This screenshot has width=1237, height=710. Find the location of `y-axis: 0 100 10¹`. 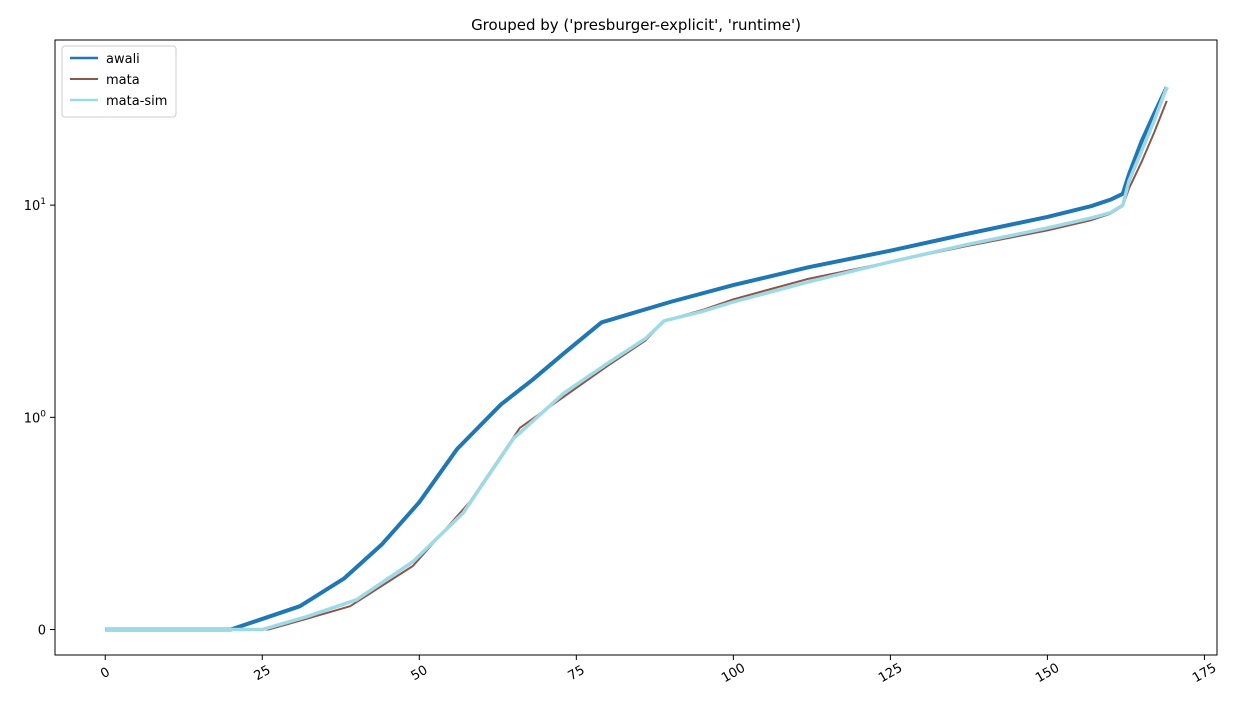

y-axis: 0 100 10¹ is located at coordinates (39, 418).